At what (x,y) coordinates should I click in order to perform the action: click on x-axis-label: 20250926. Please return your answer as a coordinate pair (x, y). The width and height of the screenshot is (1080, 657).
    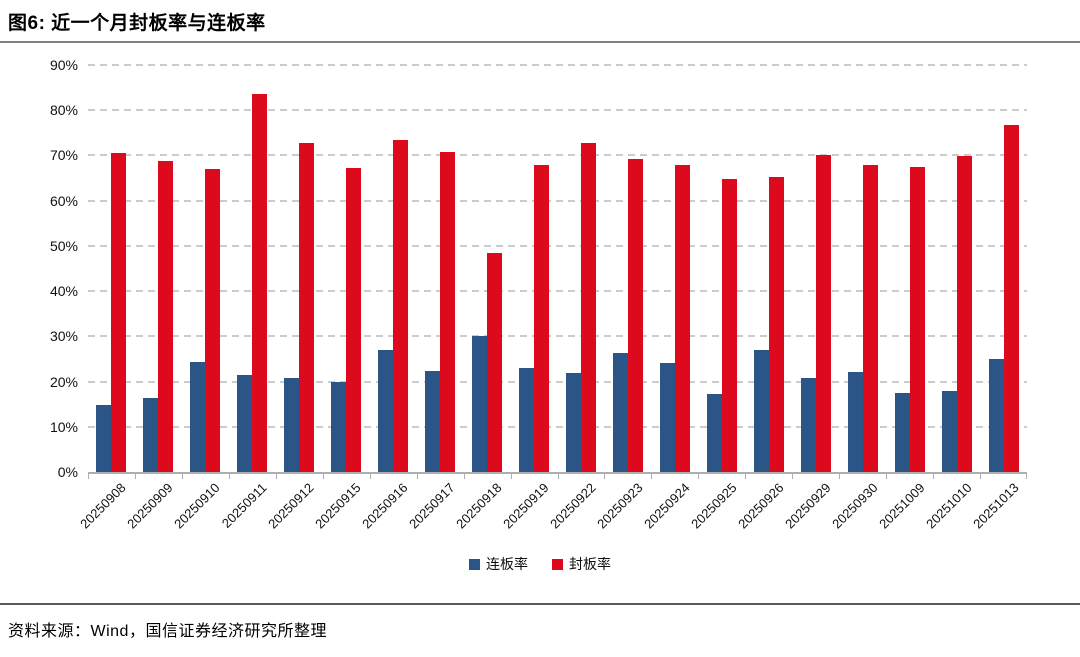
    Looking at the image, I should click on (760, 506).